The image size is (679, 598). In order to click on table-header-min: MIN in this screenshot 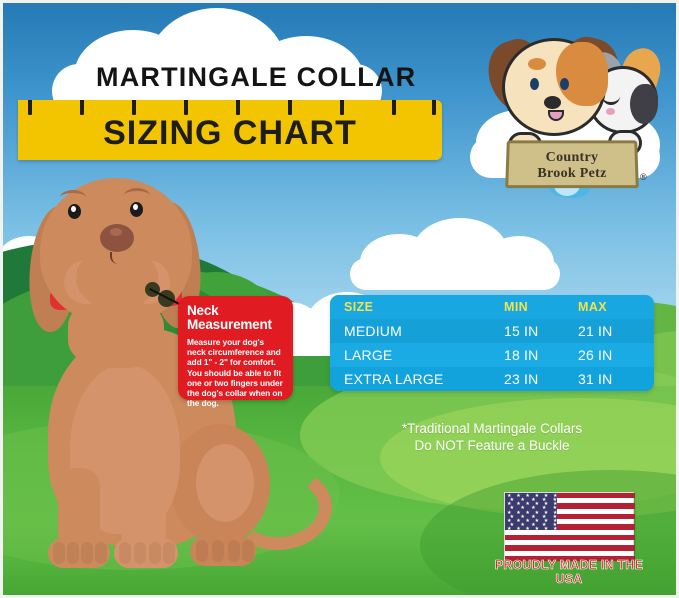, I will do `click(516, 307)`.